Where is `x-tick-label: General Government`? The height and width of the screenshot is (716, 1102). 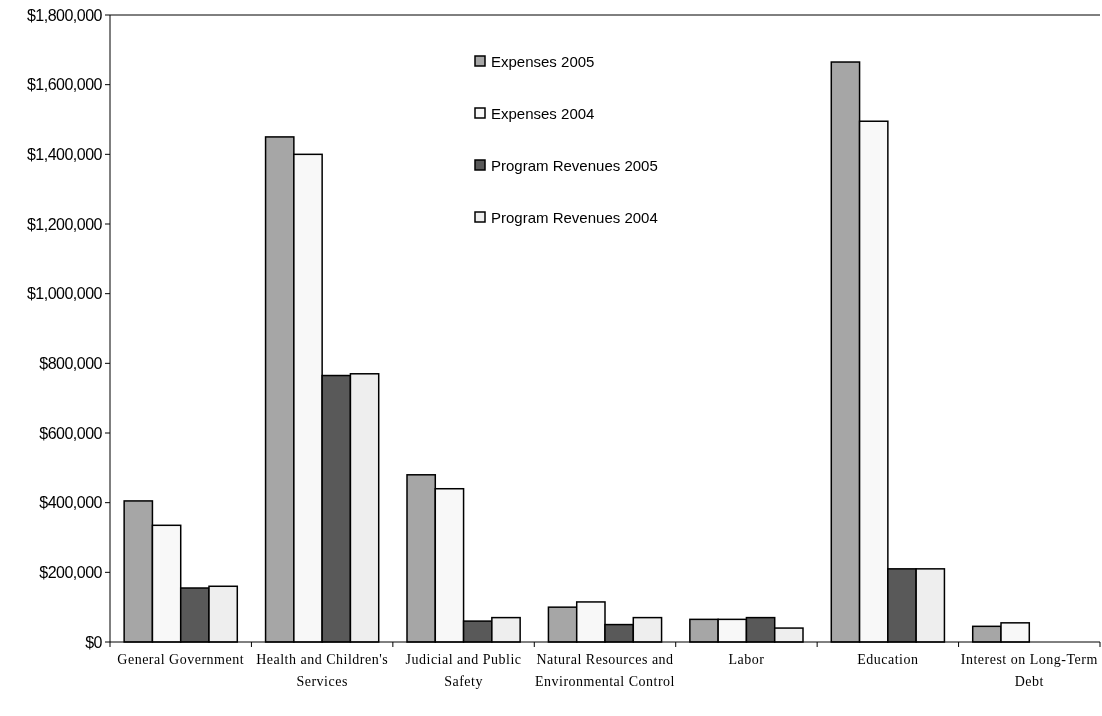
x-tick-label: General Government is located at coordinates (181, 659).